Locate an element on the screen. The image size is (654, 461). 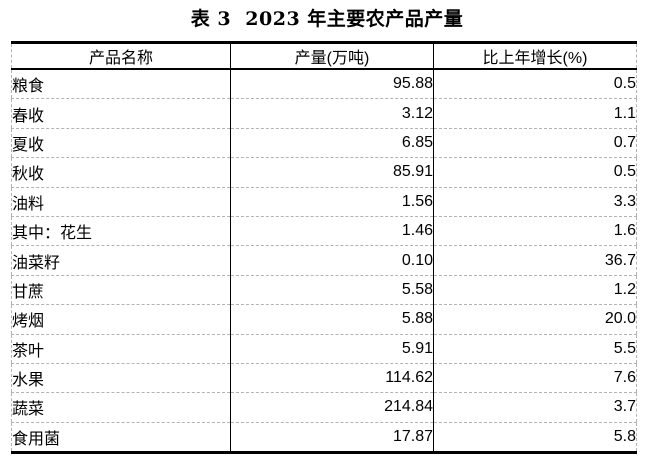
output-value-cell: 0.10 is located at coordinates (332, 260).